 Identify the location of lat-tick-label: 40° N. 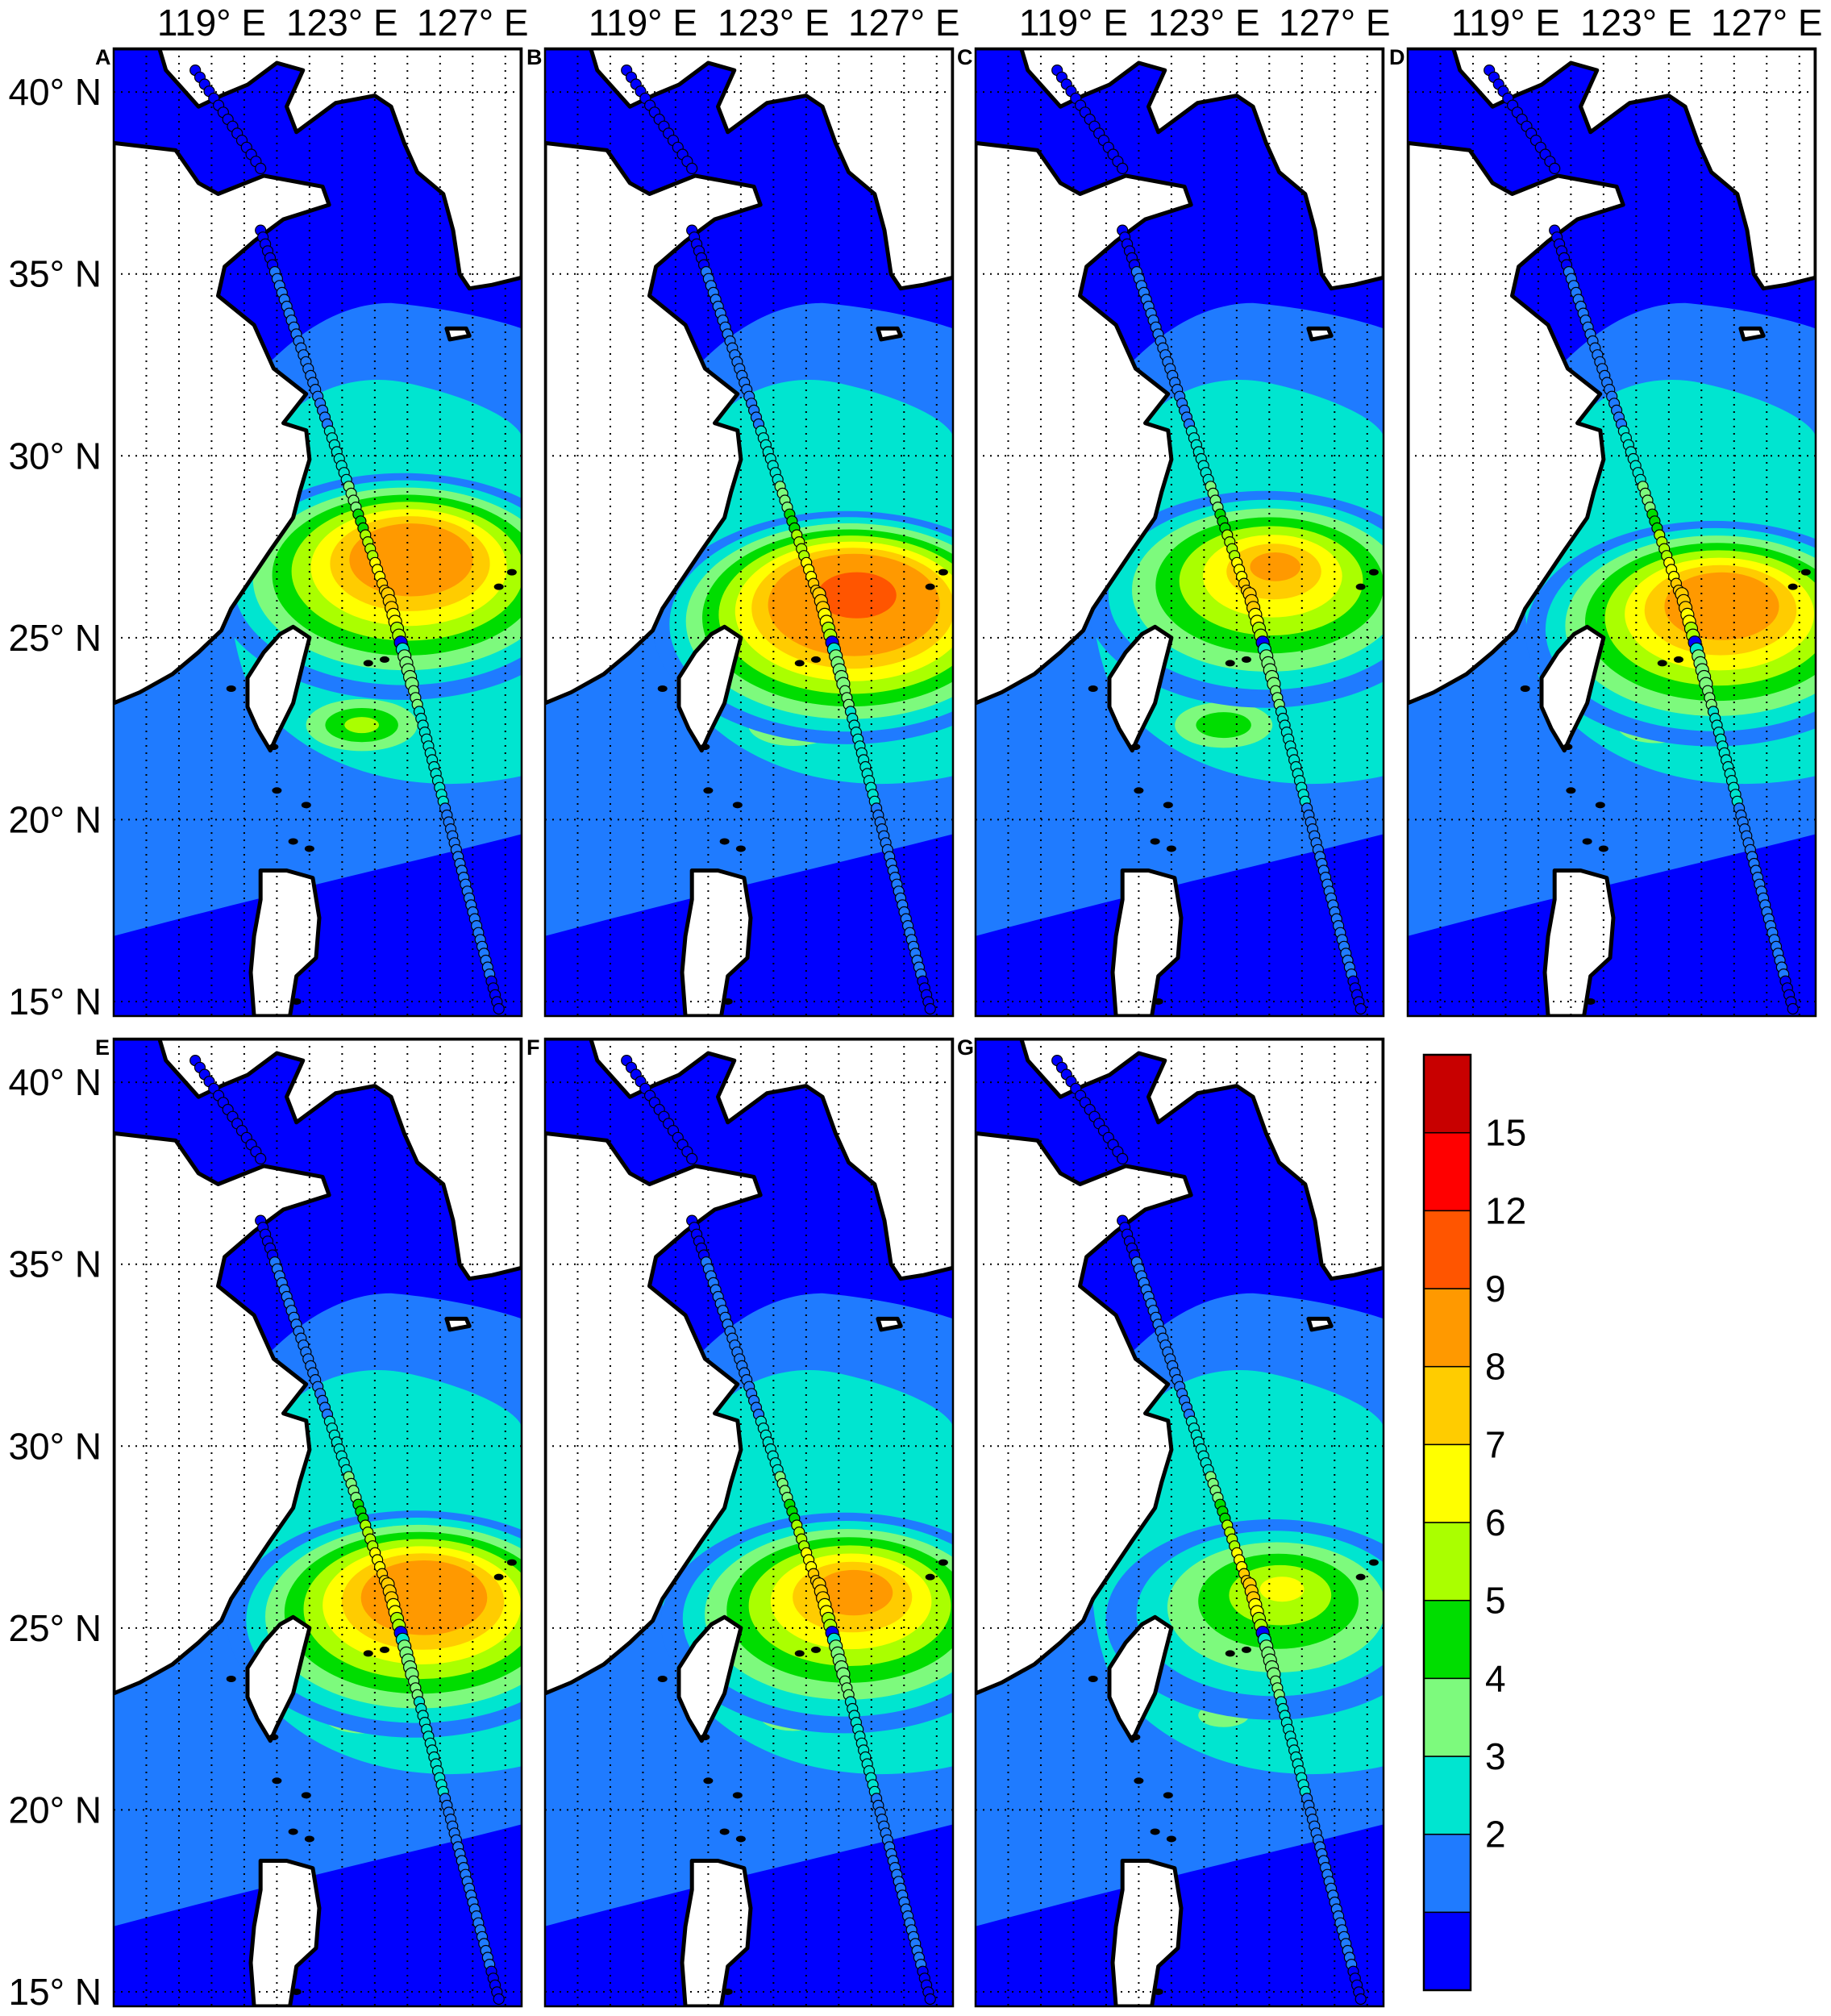
(55, 1082).